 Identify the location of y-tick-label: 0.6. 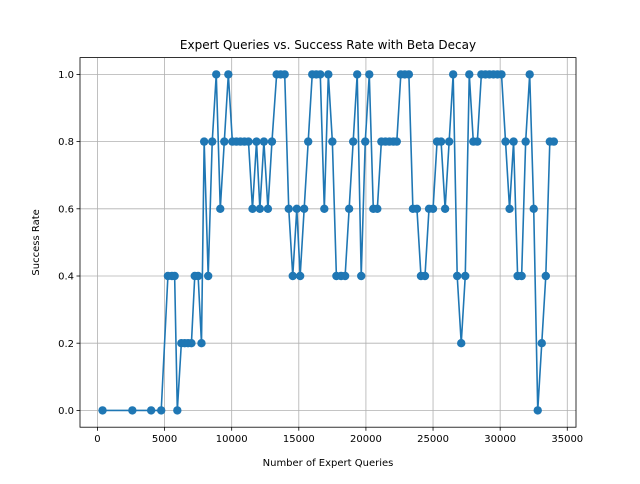
(66, 209).